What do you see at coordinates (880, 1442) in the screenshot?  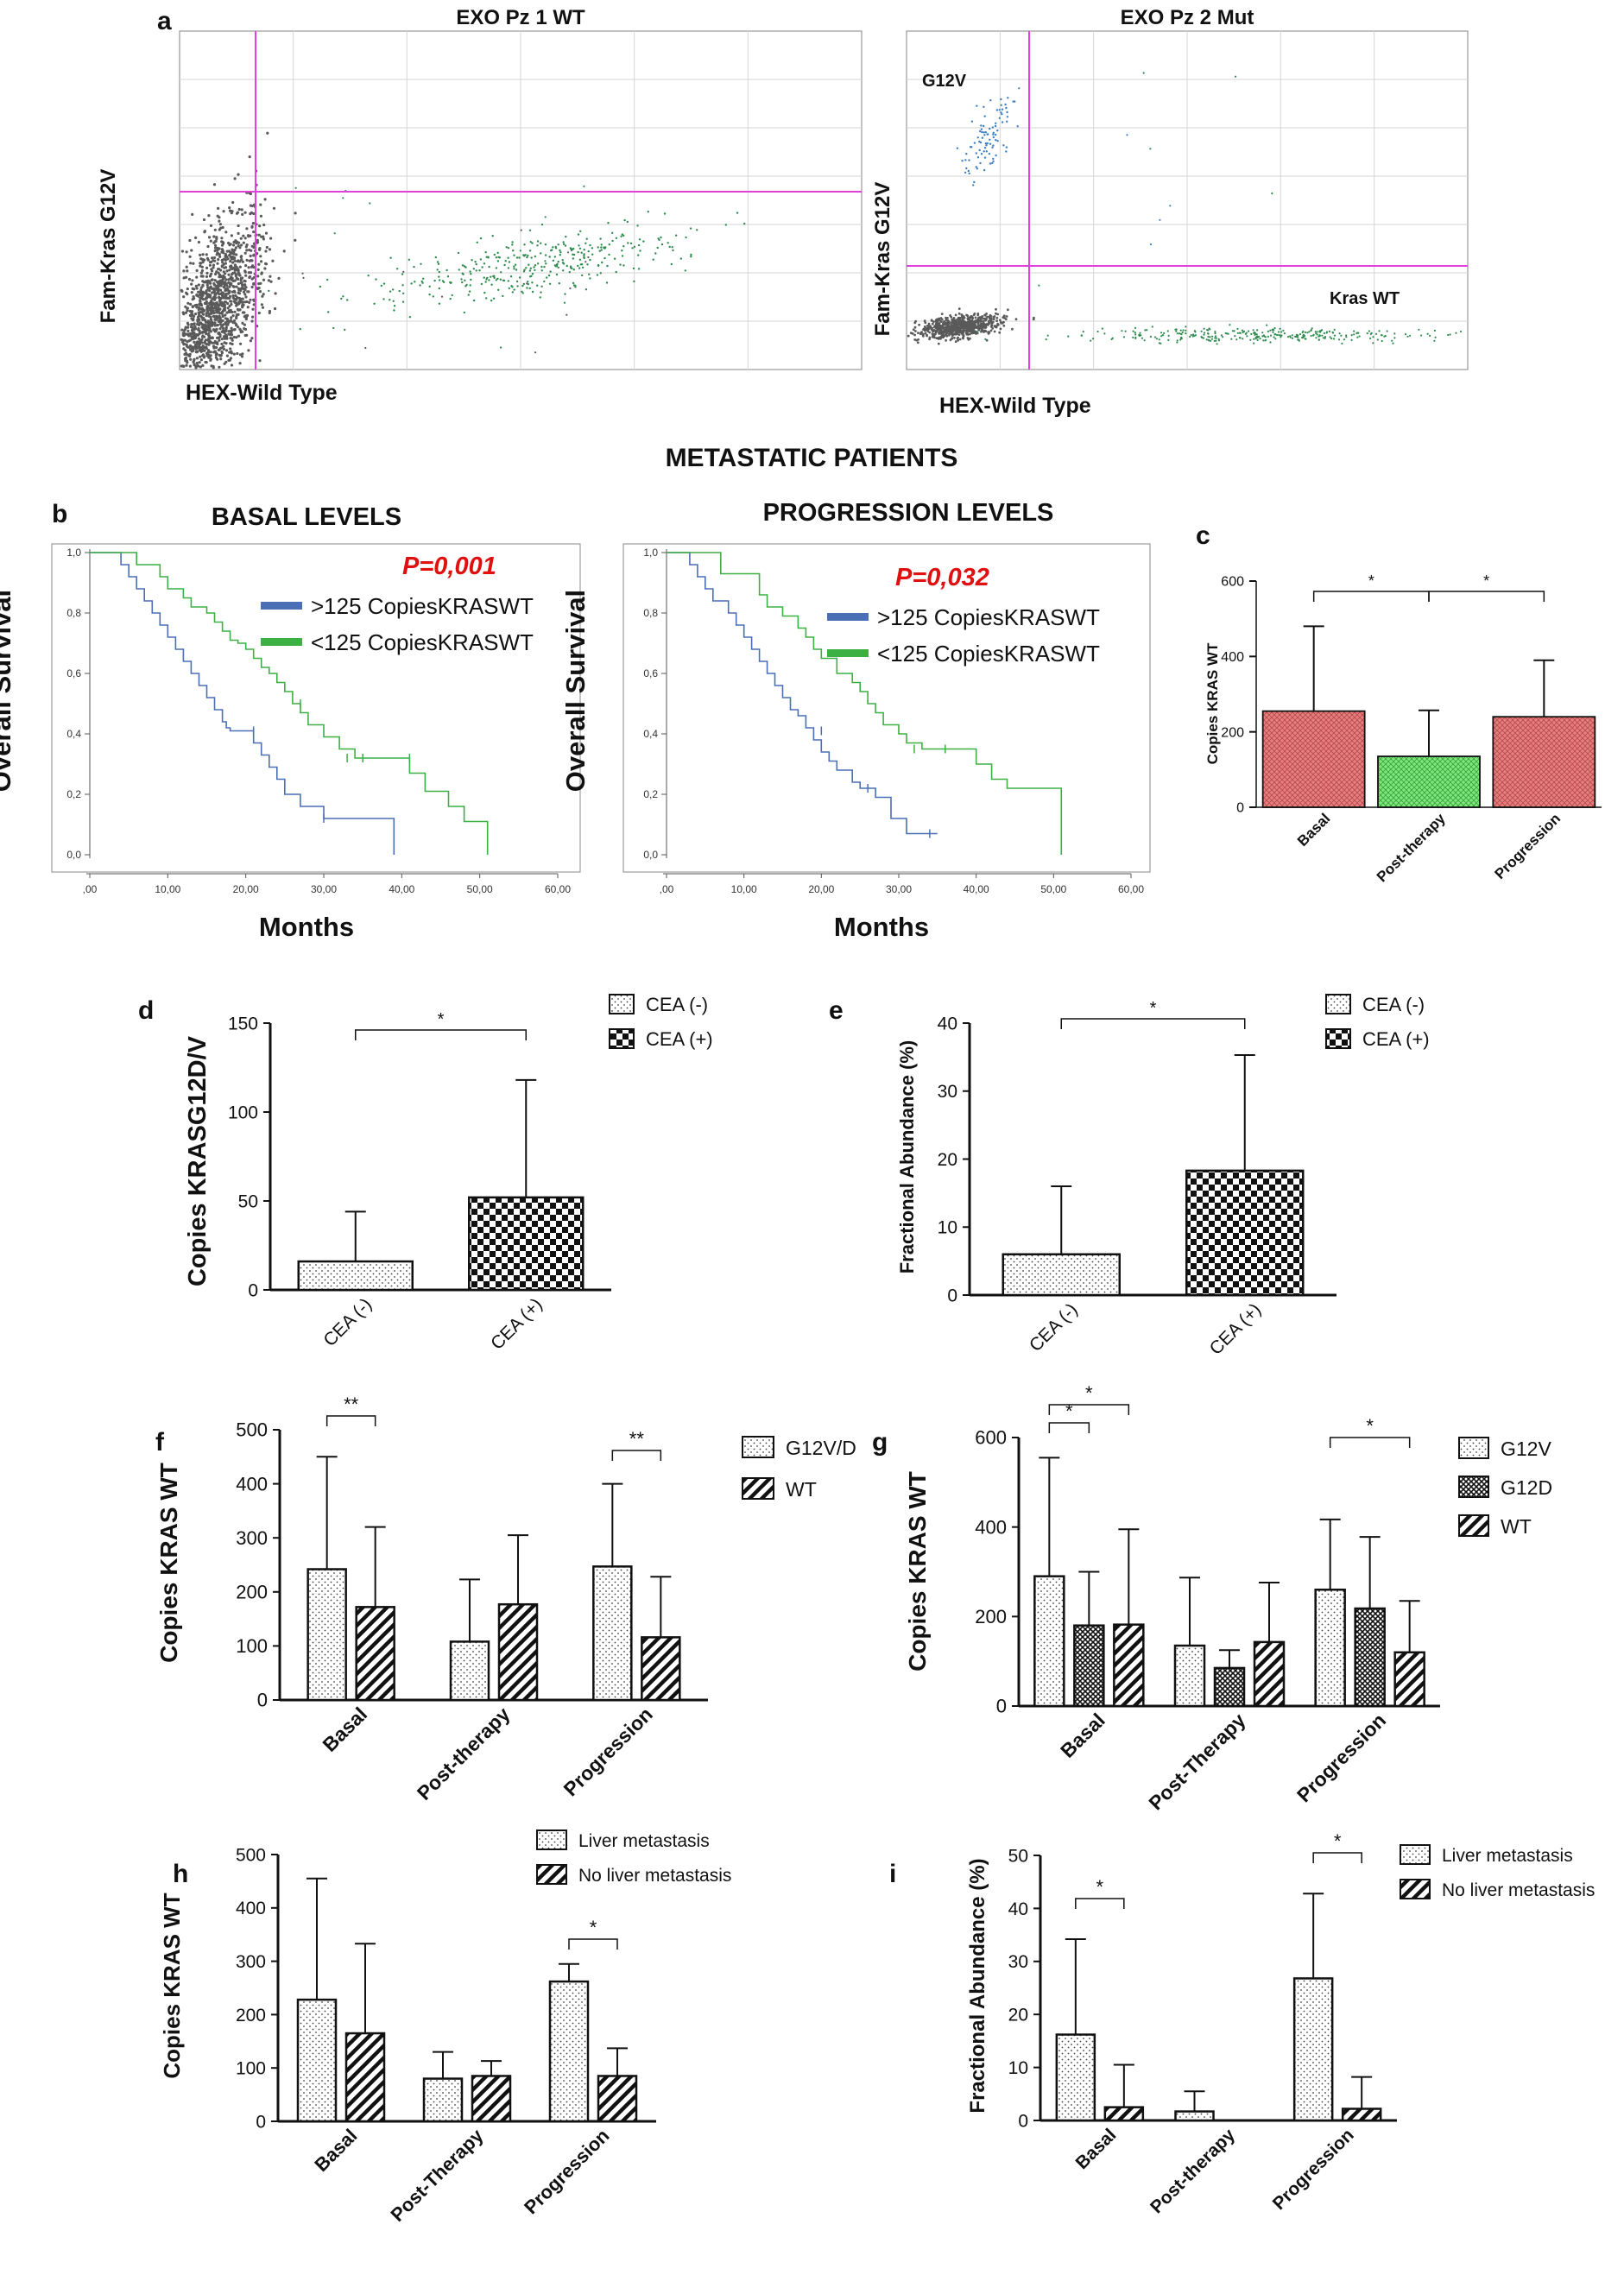 I see `panel-letter-g: g` at bounding box center [880, 1442].